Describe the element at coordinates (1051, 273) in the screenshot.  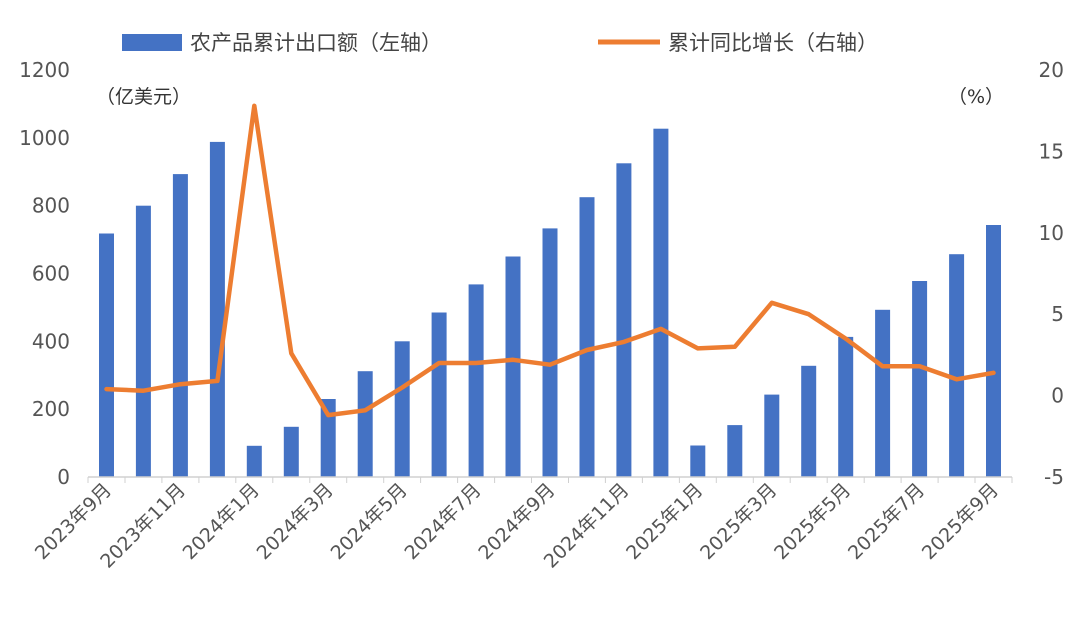
I see `right-axis: -5 0 5 10 15 20` at that location.